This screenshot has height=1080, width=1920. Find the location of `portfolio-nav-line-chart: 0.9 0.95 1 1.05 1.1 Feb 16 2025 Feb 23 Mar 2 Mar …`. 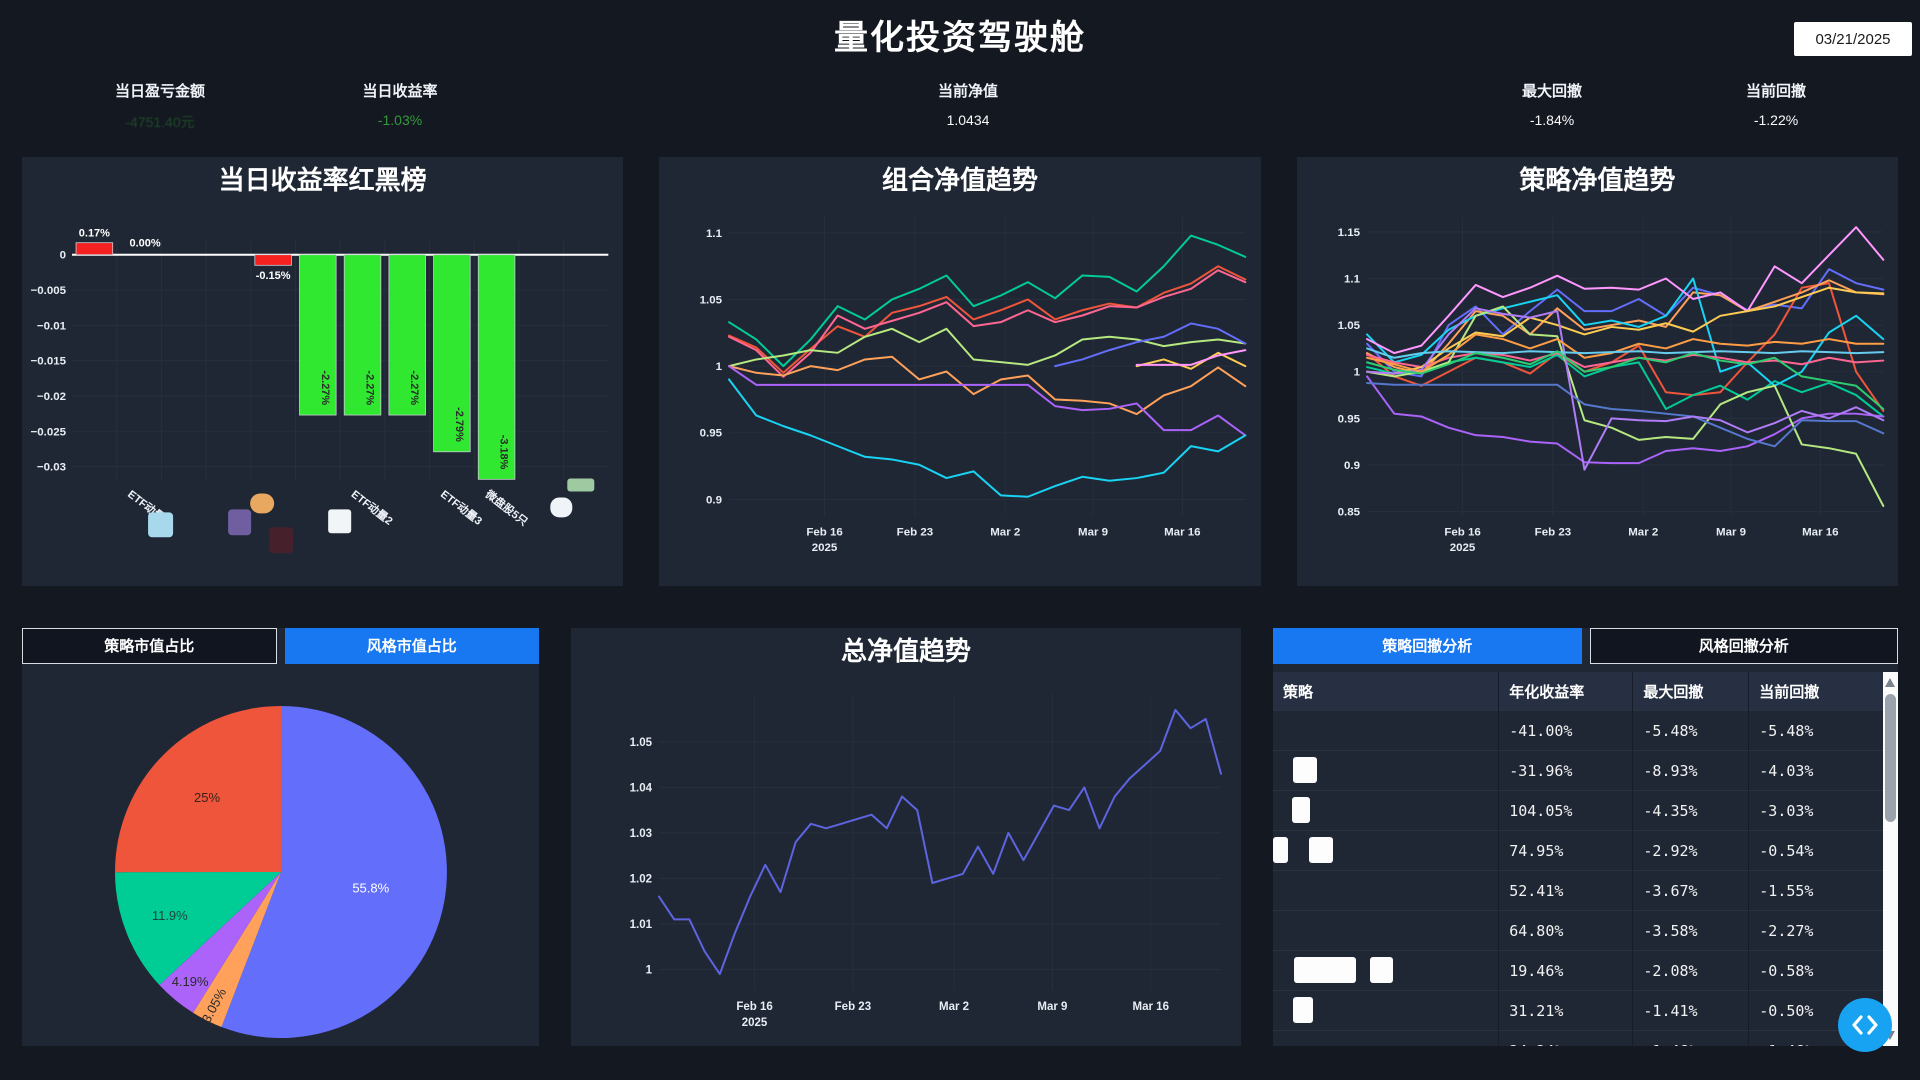

portfolio-nav-line-chart: 0.9 0.95 1 1.05 1.1 Feb 16 2025 Feb 23 Mar 2 Mar … is located at coordinates (959, 392).